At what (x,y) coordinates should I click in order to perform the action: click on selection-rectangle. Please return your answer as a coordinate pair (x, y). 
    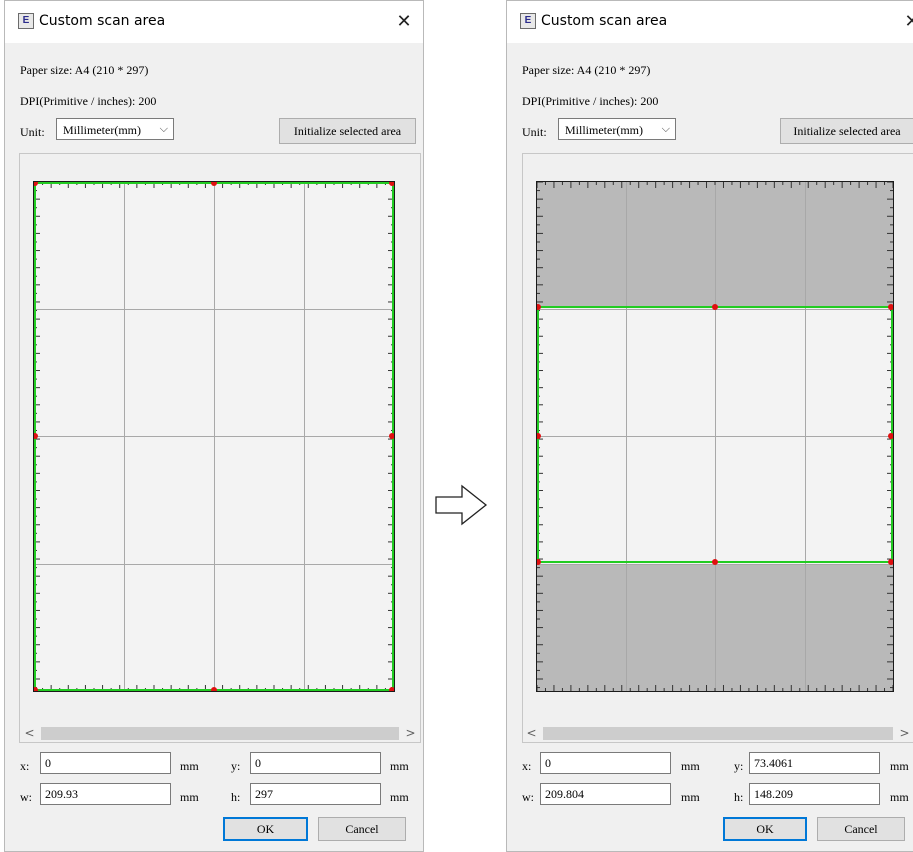
    Looking at the image, I should click on (715, 434).